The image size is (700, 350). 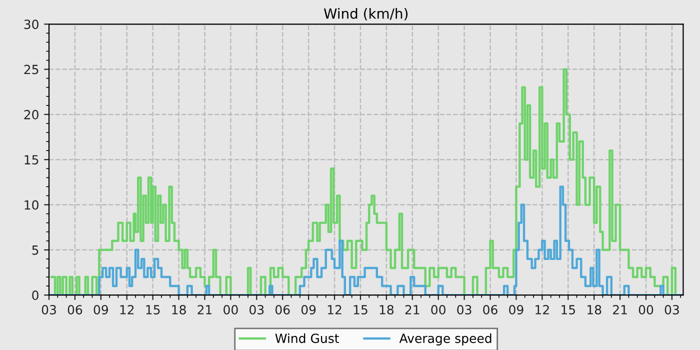 I want to click on y-tick-label: 0, so click(x=35, y=295).